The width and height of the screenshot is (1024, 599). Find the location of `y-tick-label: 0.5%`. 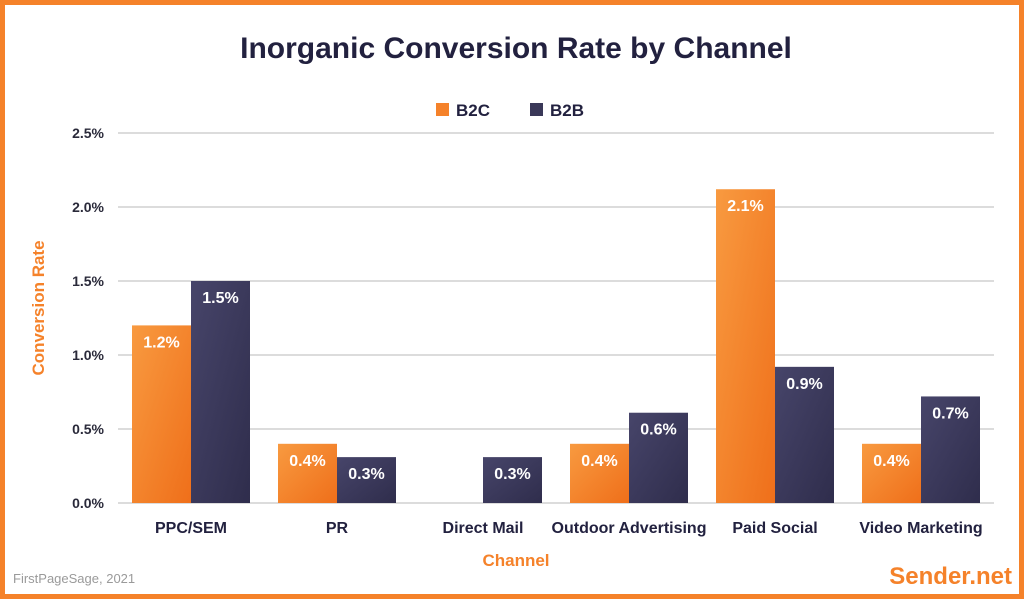

y-tick-label: 0.5% is located at coordinates (88, 429).